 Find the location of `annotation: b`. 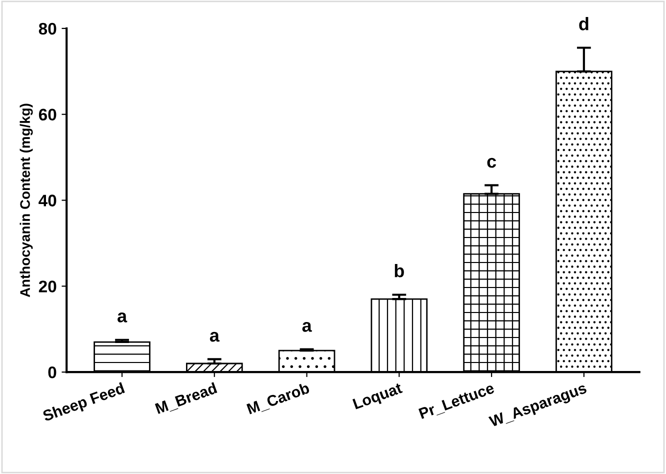

annotation: b is located at coordinates (399, 271).